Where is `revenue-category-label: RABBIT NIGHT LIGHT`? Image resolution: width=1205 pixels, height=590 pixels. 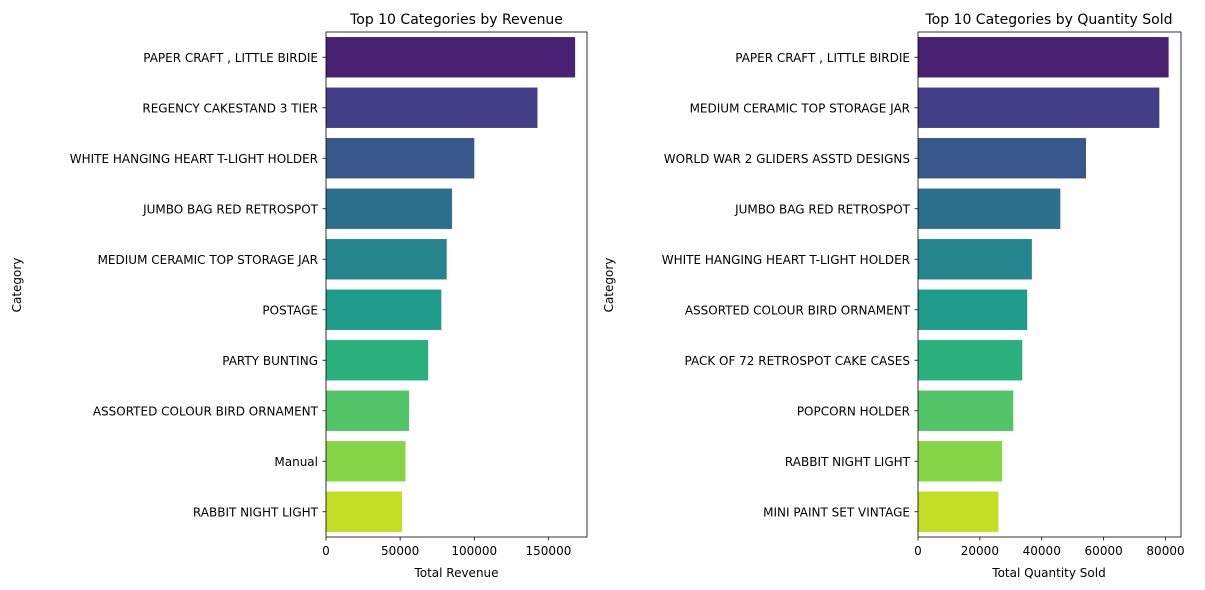
revenue-category-label: RABBIT NIGHT LIGHT is located at coordinates (256, 512).